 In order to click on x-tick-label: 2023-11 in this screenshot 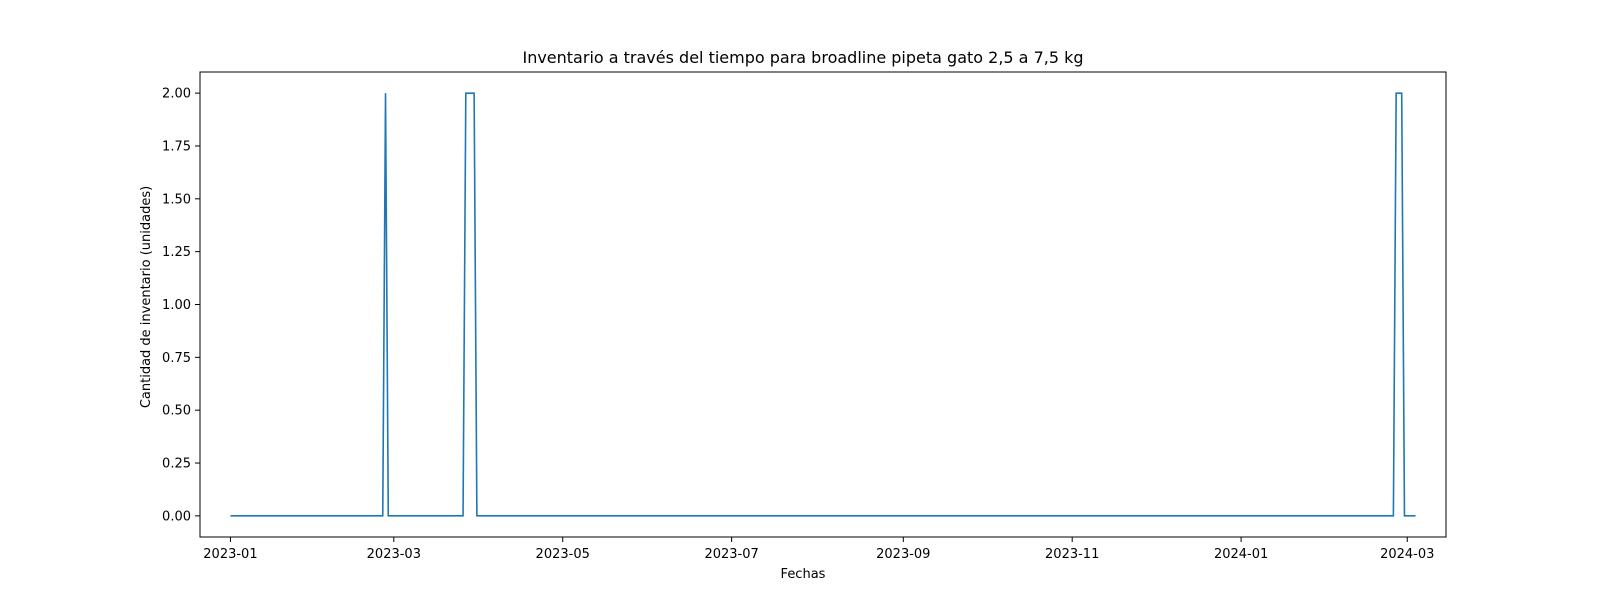, I will do `click(1072, 554)`.